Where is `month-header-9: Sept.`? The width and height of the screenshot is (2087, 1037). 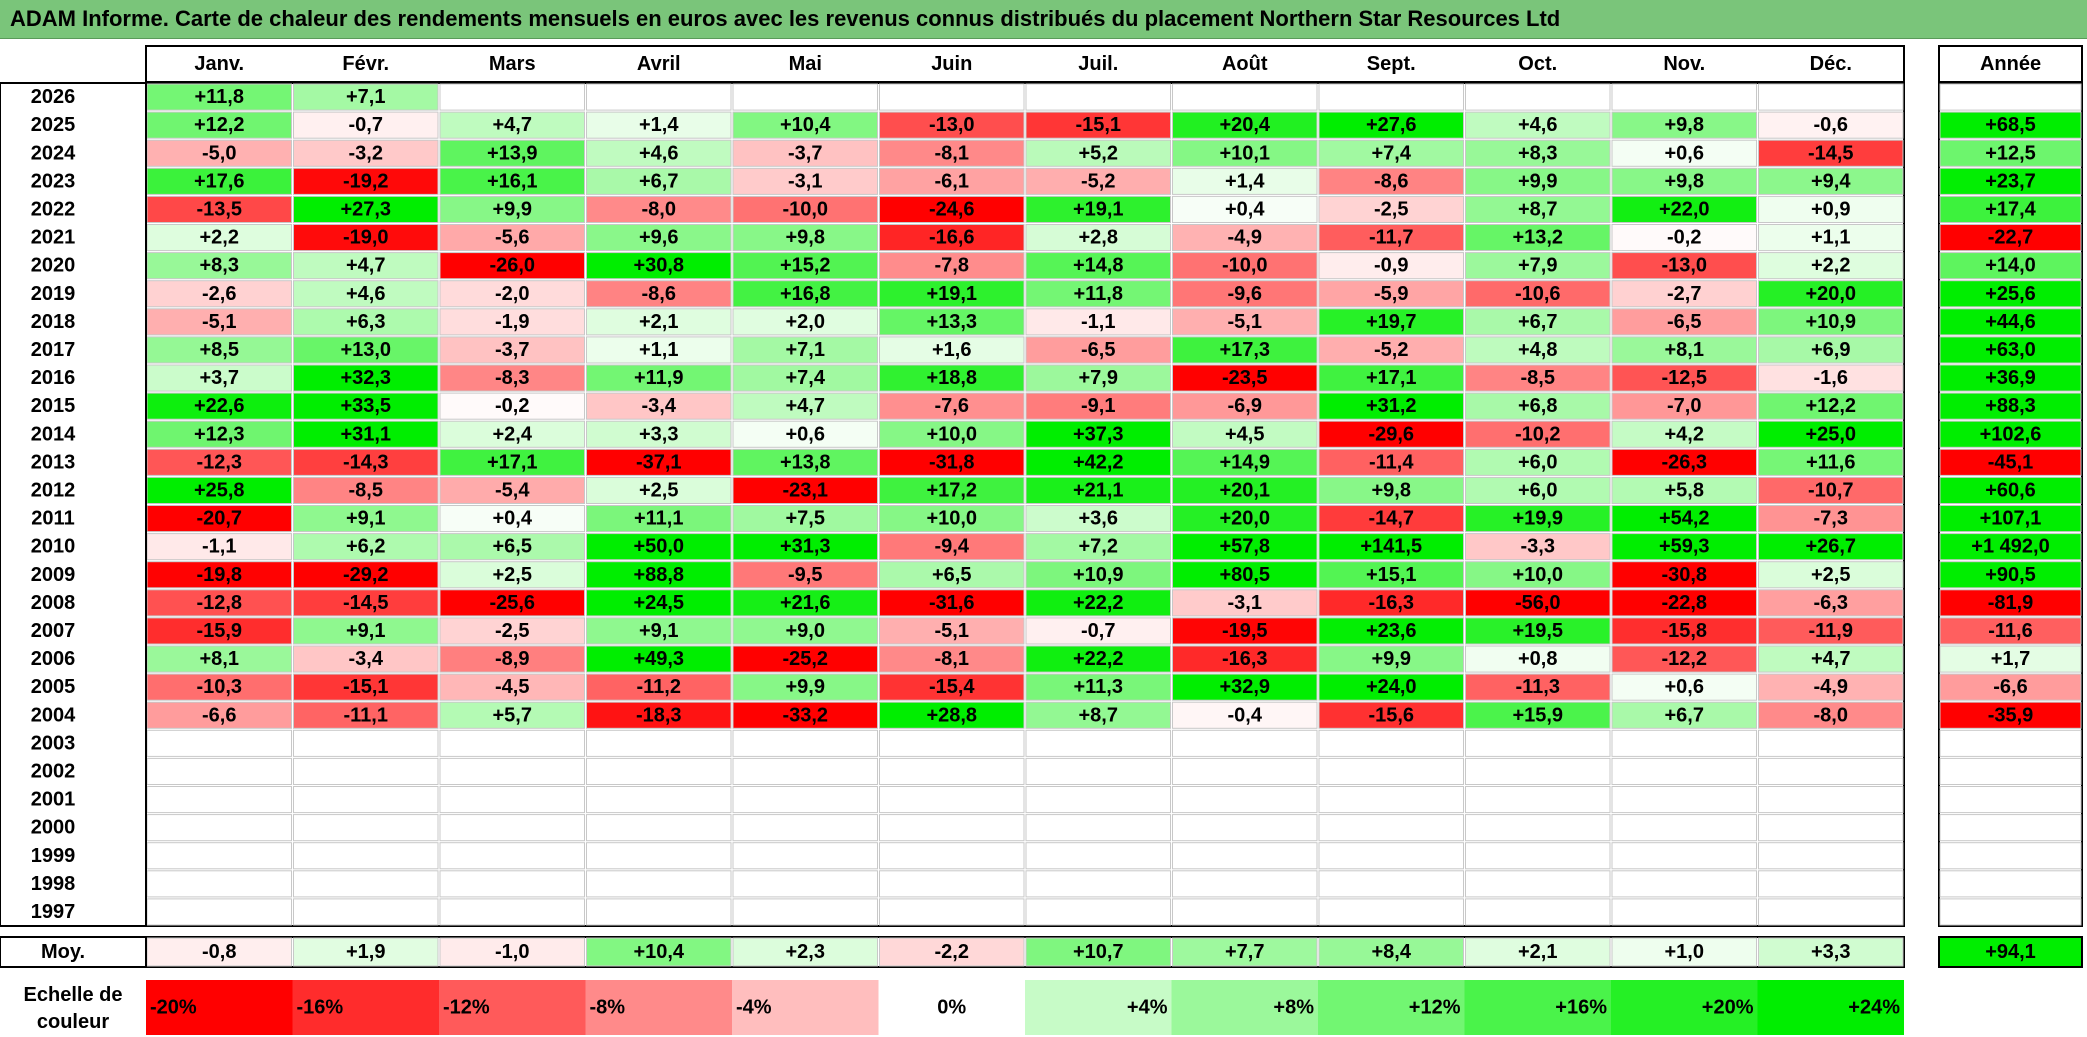 month-header-9: Sept. is located at coordinates (1391, 64).